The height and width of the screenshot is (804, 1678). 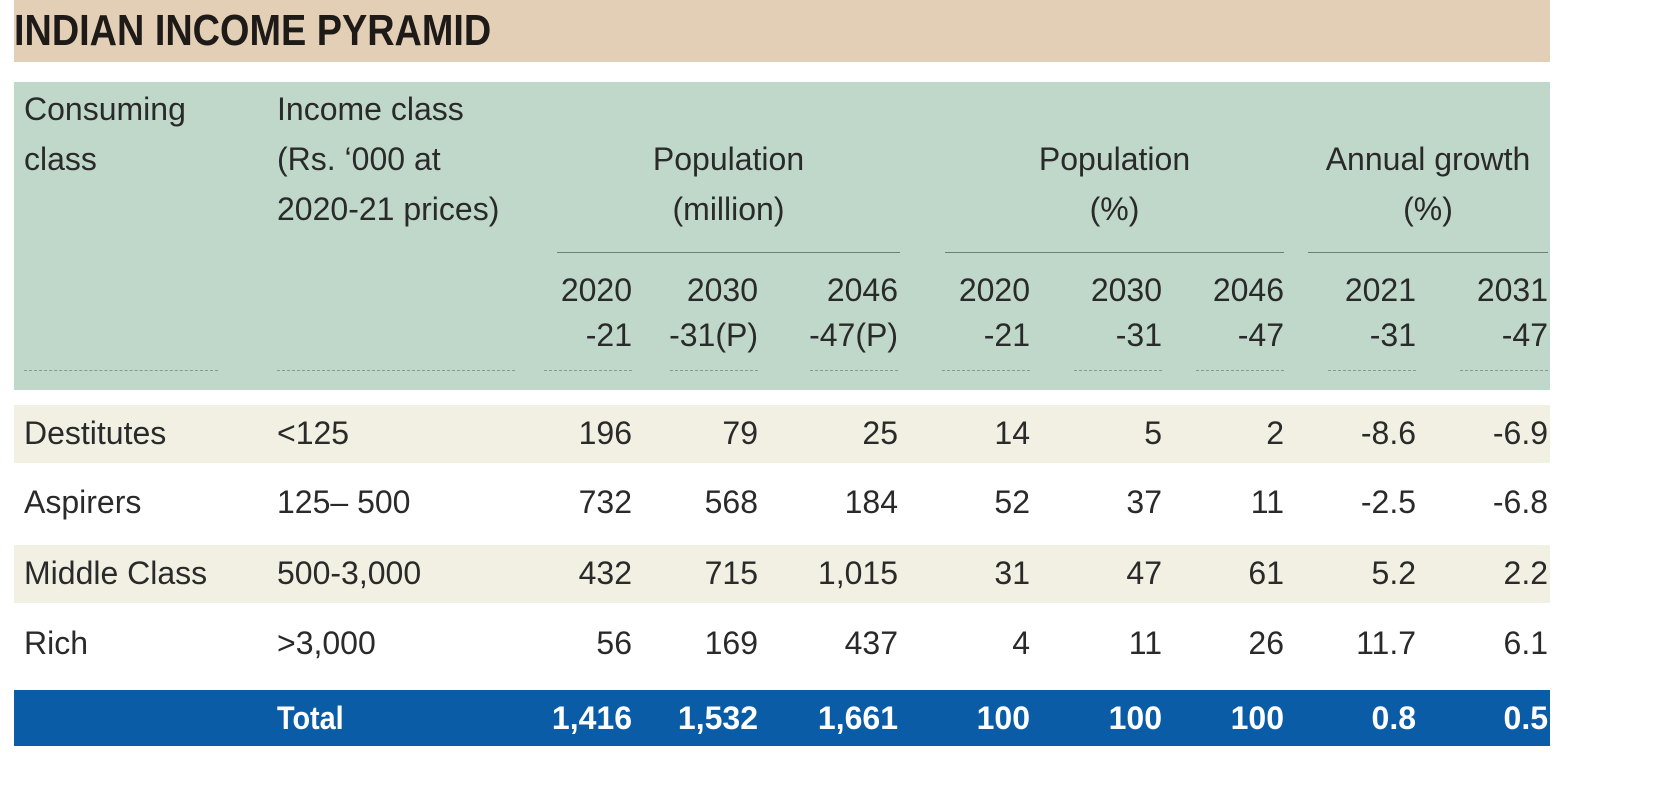 I want to click on table-cell: 732, so click(x=605, y=502).